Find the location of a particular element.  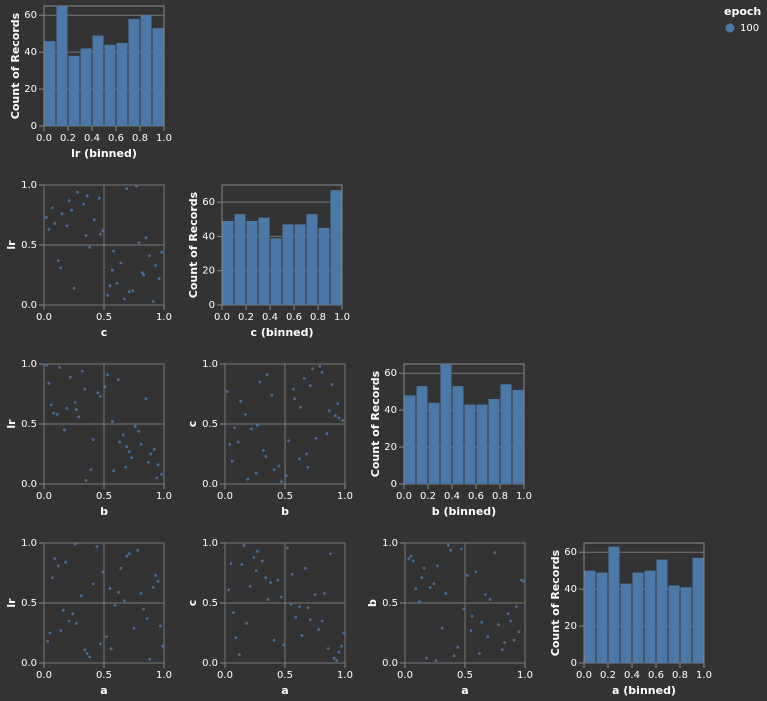

y-tick-label: 60 is located at coordinates (570, 552).